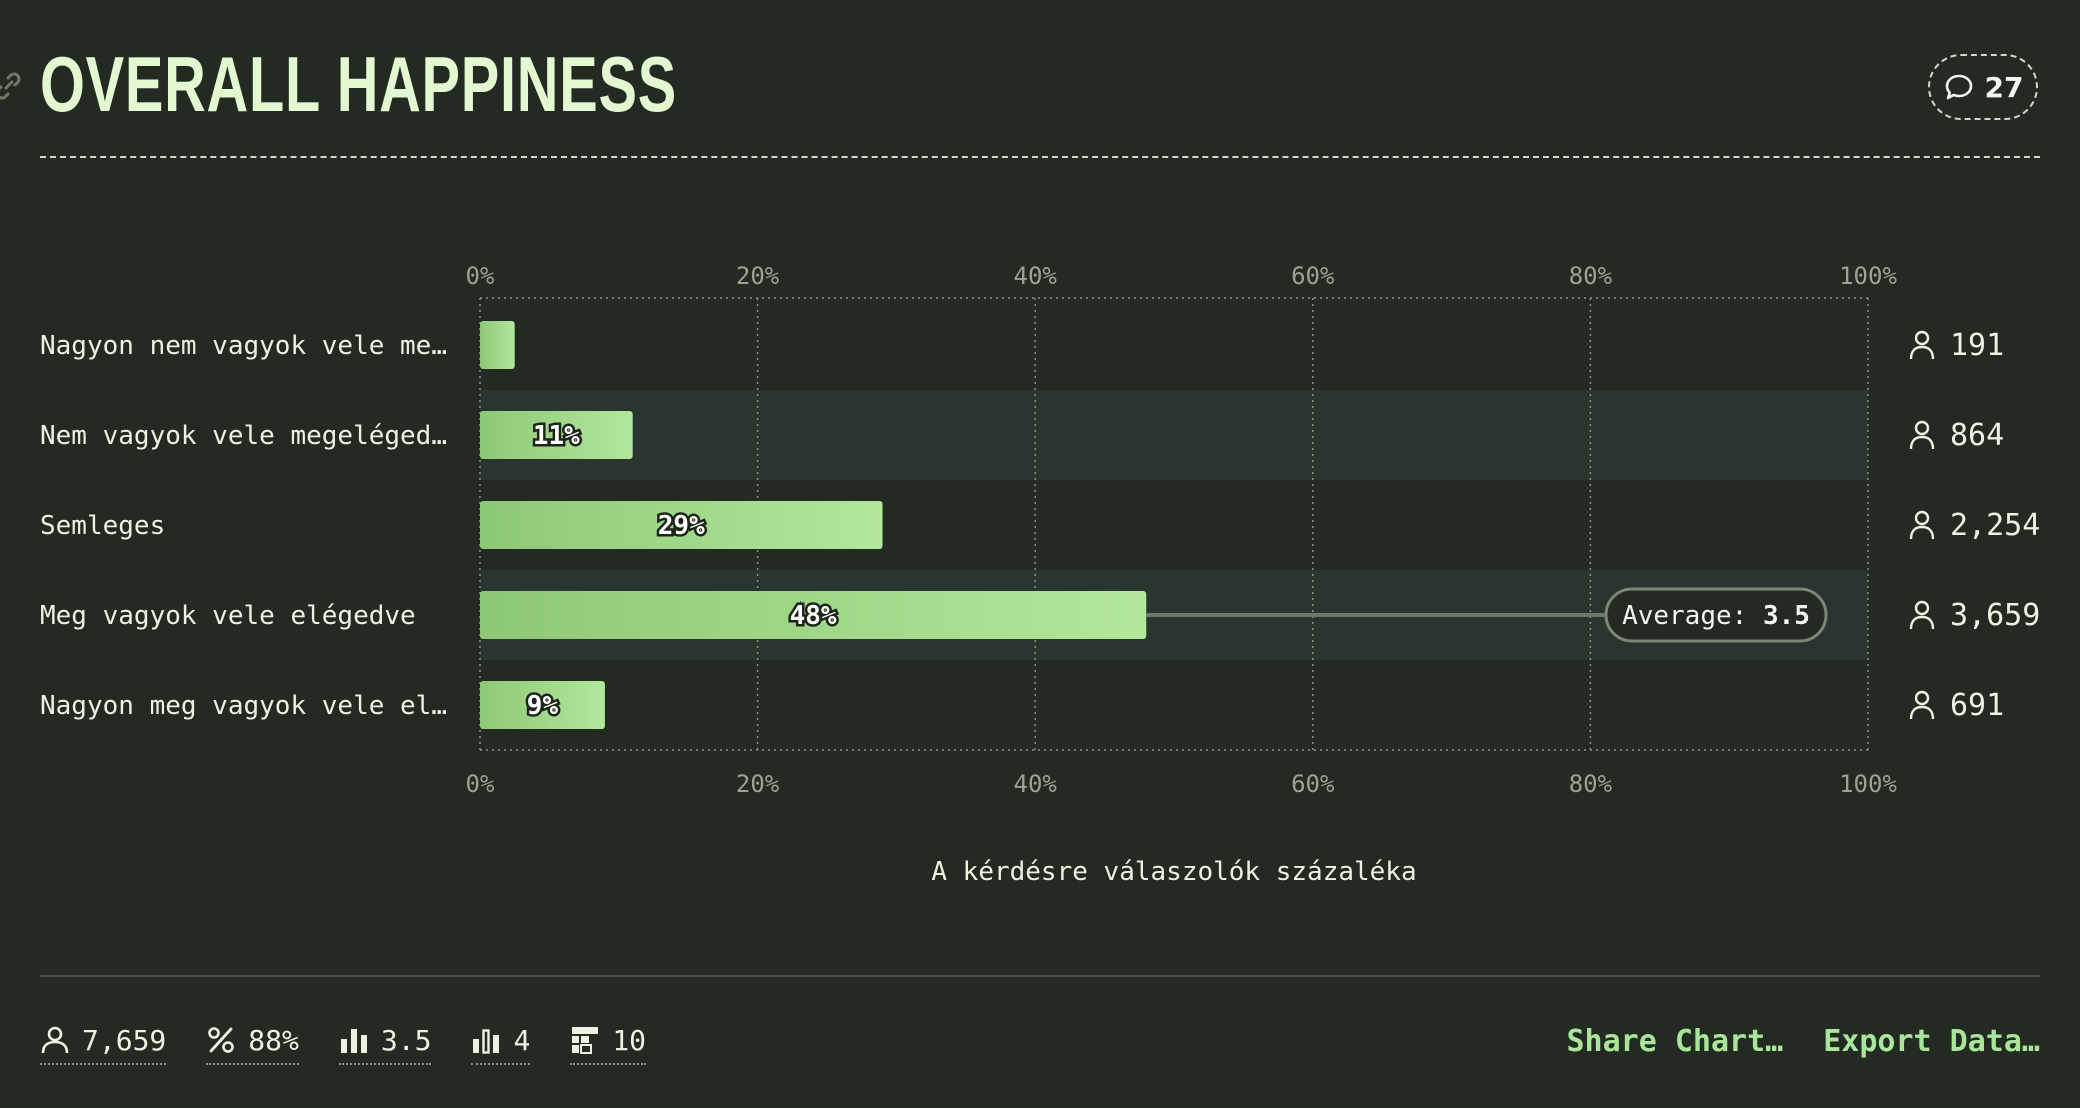  What do you see at coordinates (1591, 784) in the screenshot?
I see `x-tick-label-bottom: 80%` at bounding box center [1591, 784].